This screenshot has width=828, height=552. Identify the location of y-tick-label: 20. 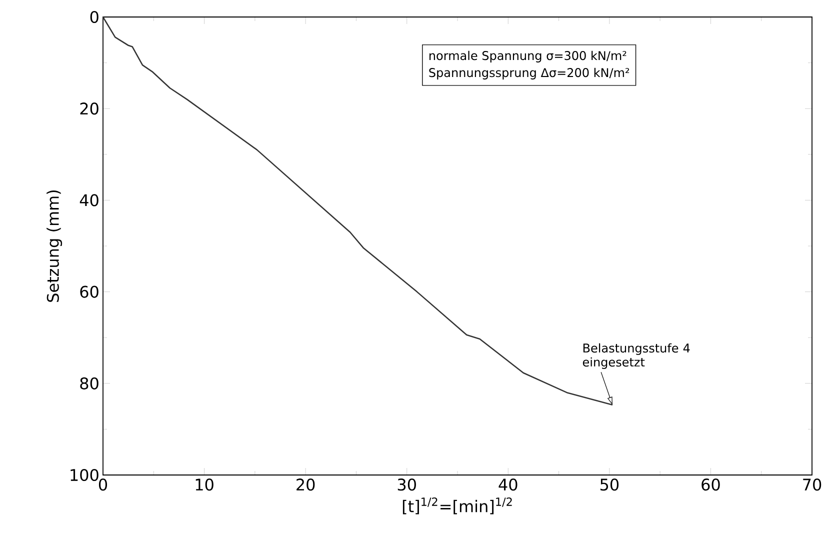
(89, 108).